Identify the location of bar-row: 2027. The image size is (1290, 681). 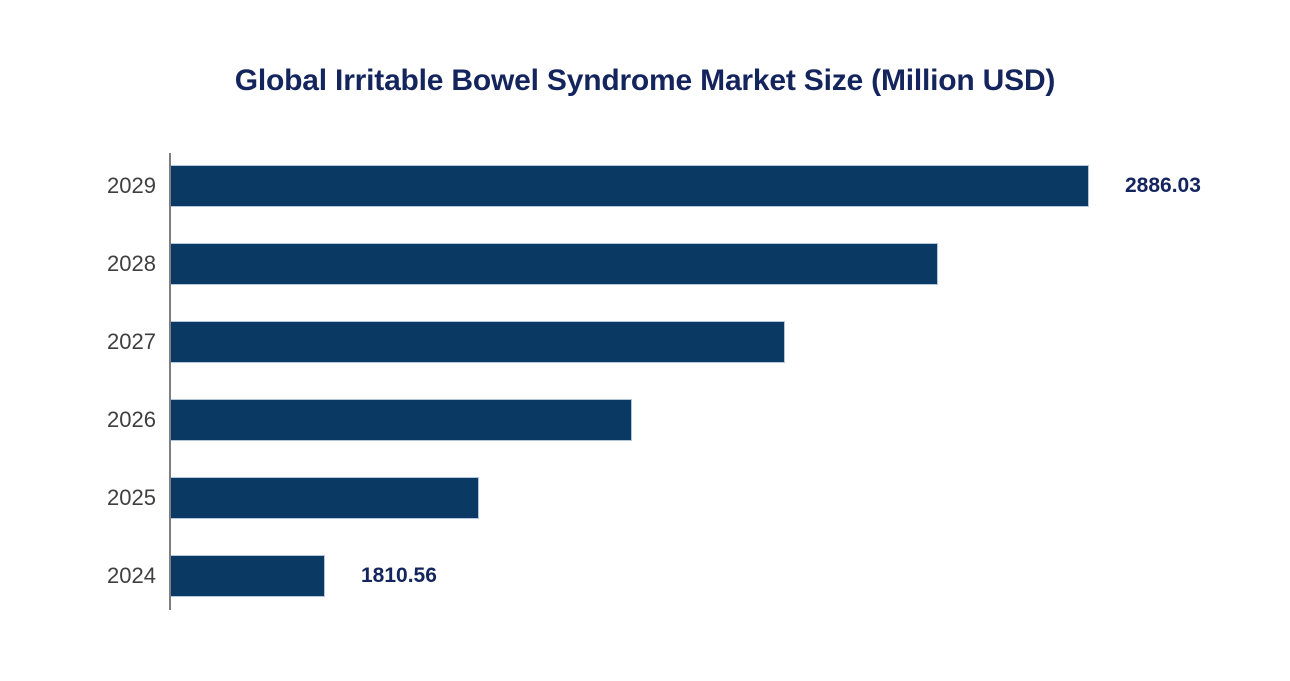
(645, 342).